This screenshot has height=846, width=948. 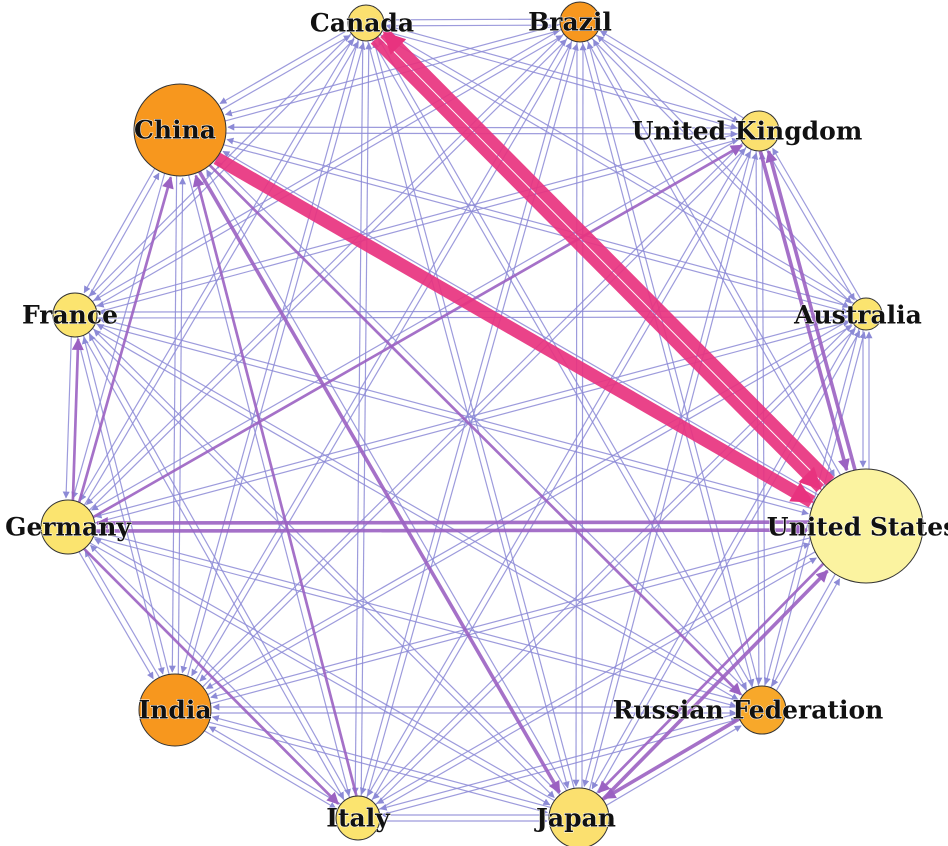 I want to click on edge-china-to-australia, so click(x=536, y=229).